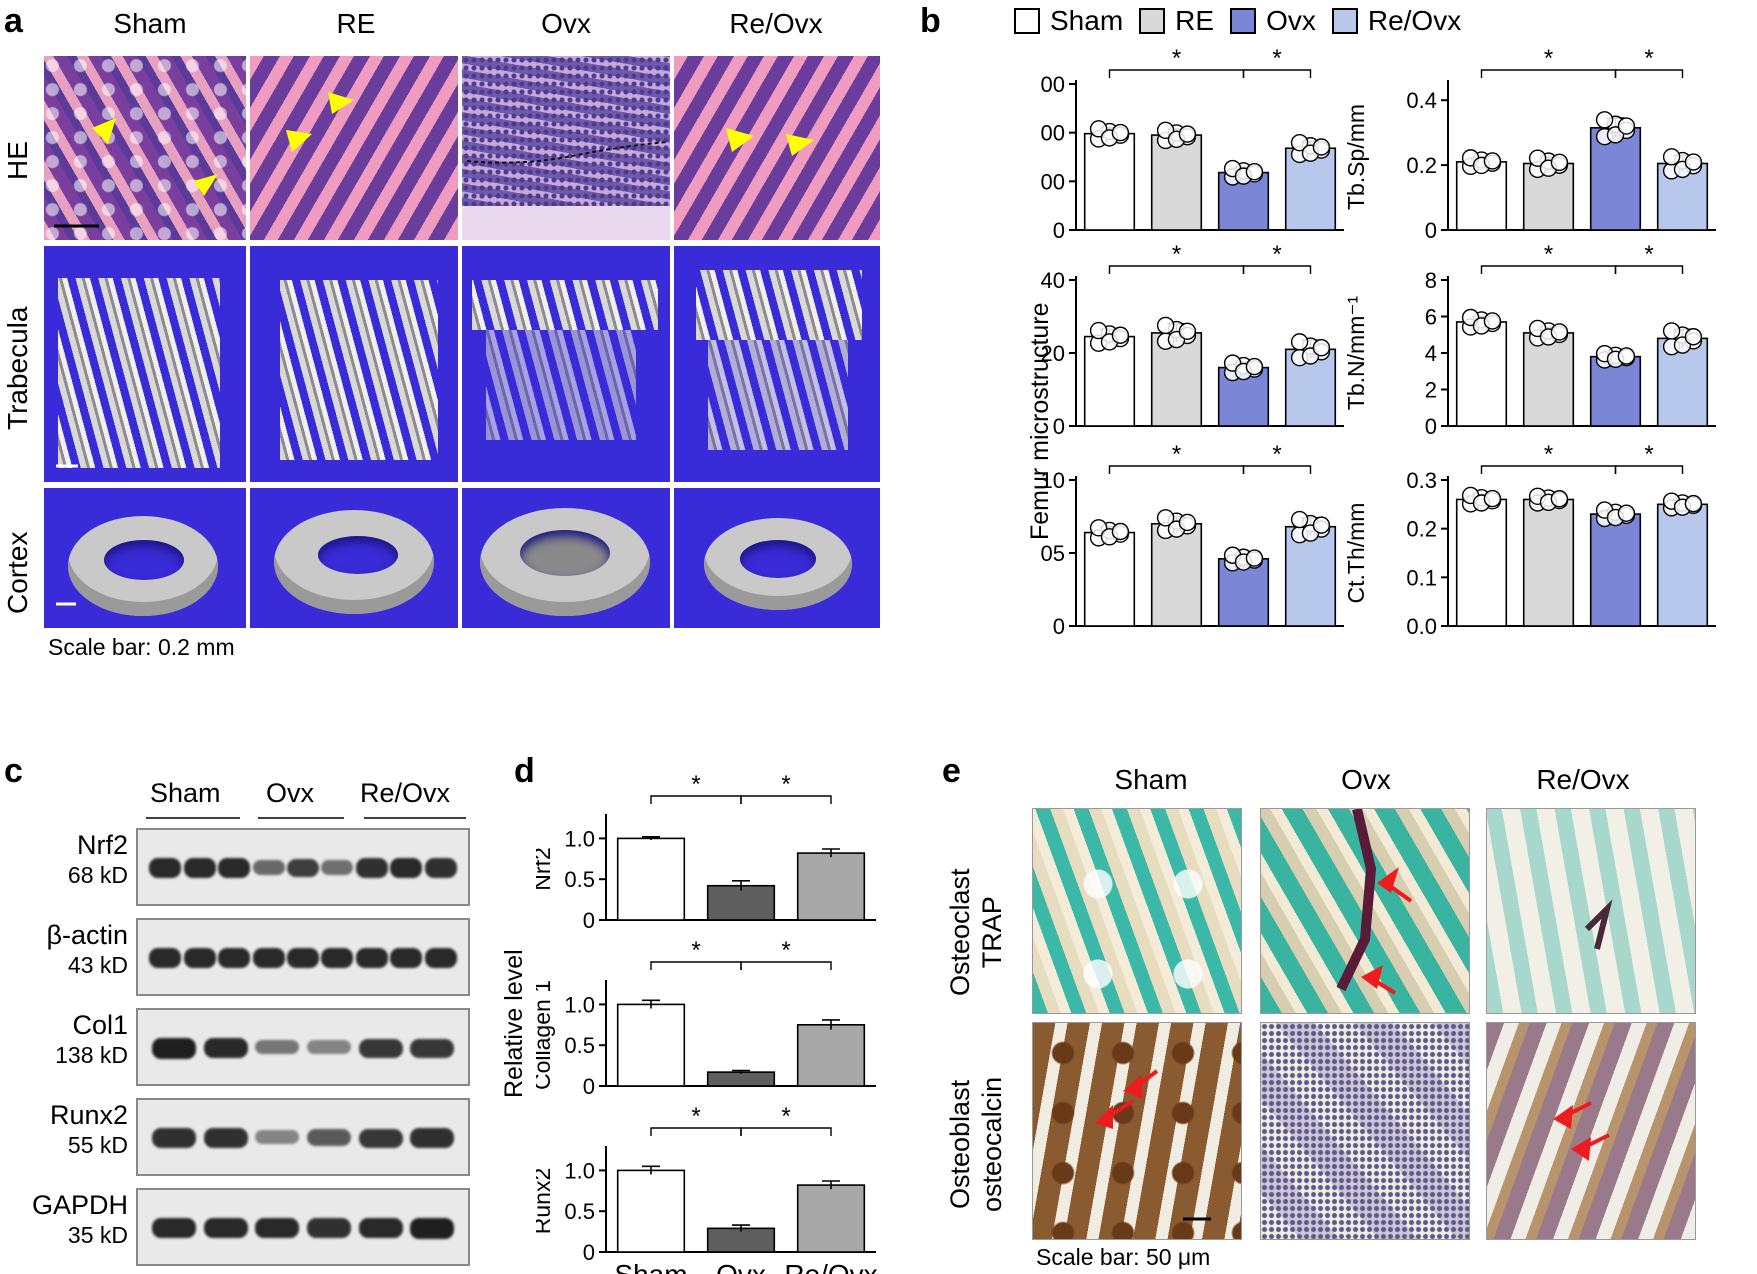 The height and width of the screenshot is (1274, 1757). I want to click on legend-b: Sham RE Ovx Re/Ovx, so click(1237, 21).